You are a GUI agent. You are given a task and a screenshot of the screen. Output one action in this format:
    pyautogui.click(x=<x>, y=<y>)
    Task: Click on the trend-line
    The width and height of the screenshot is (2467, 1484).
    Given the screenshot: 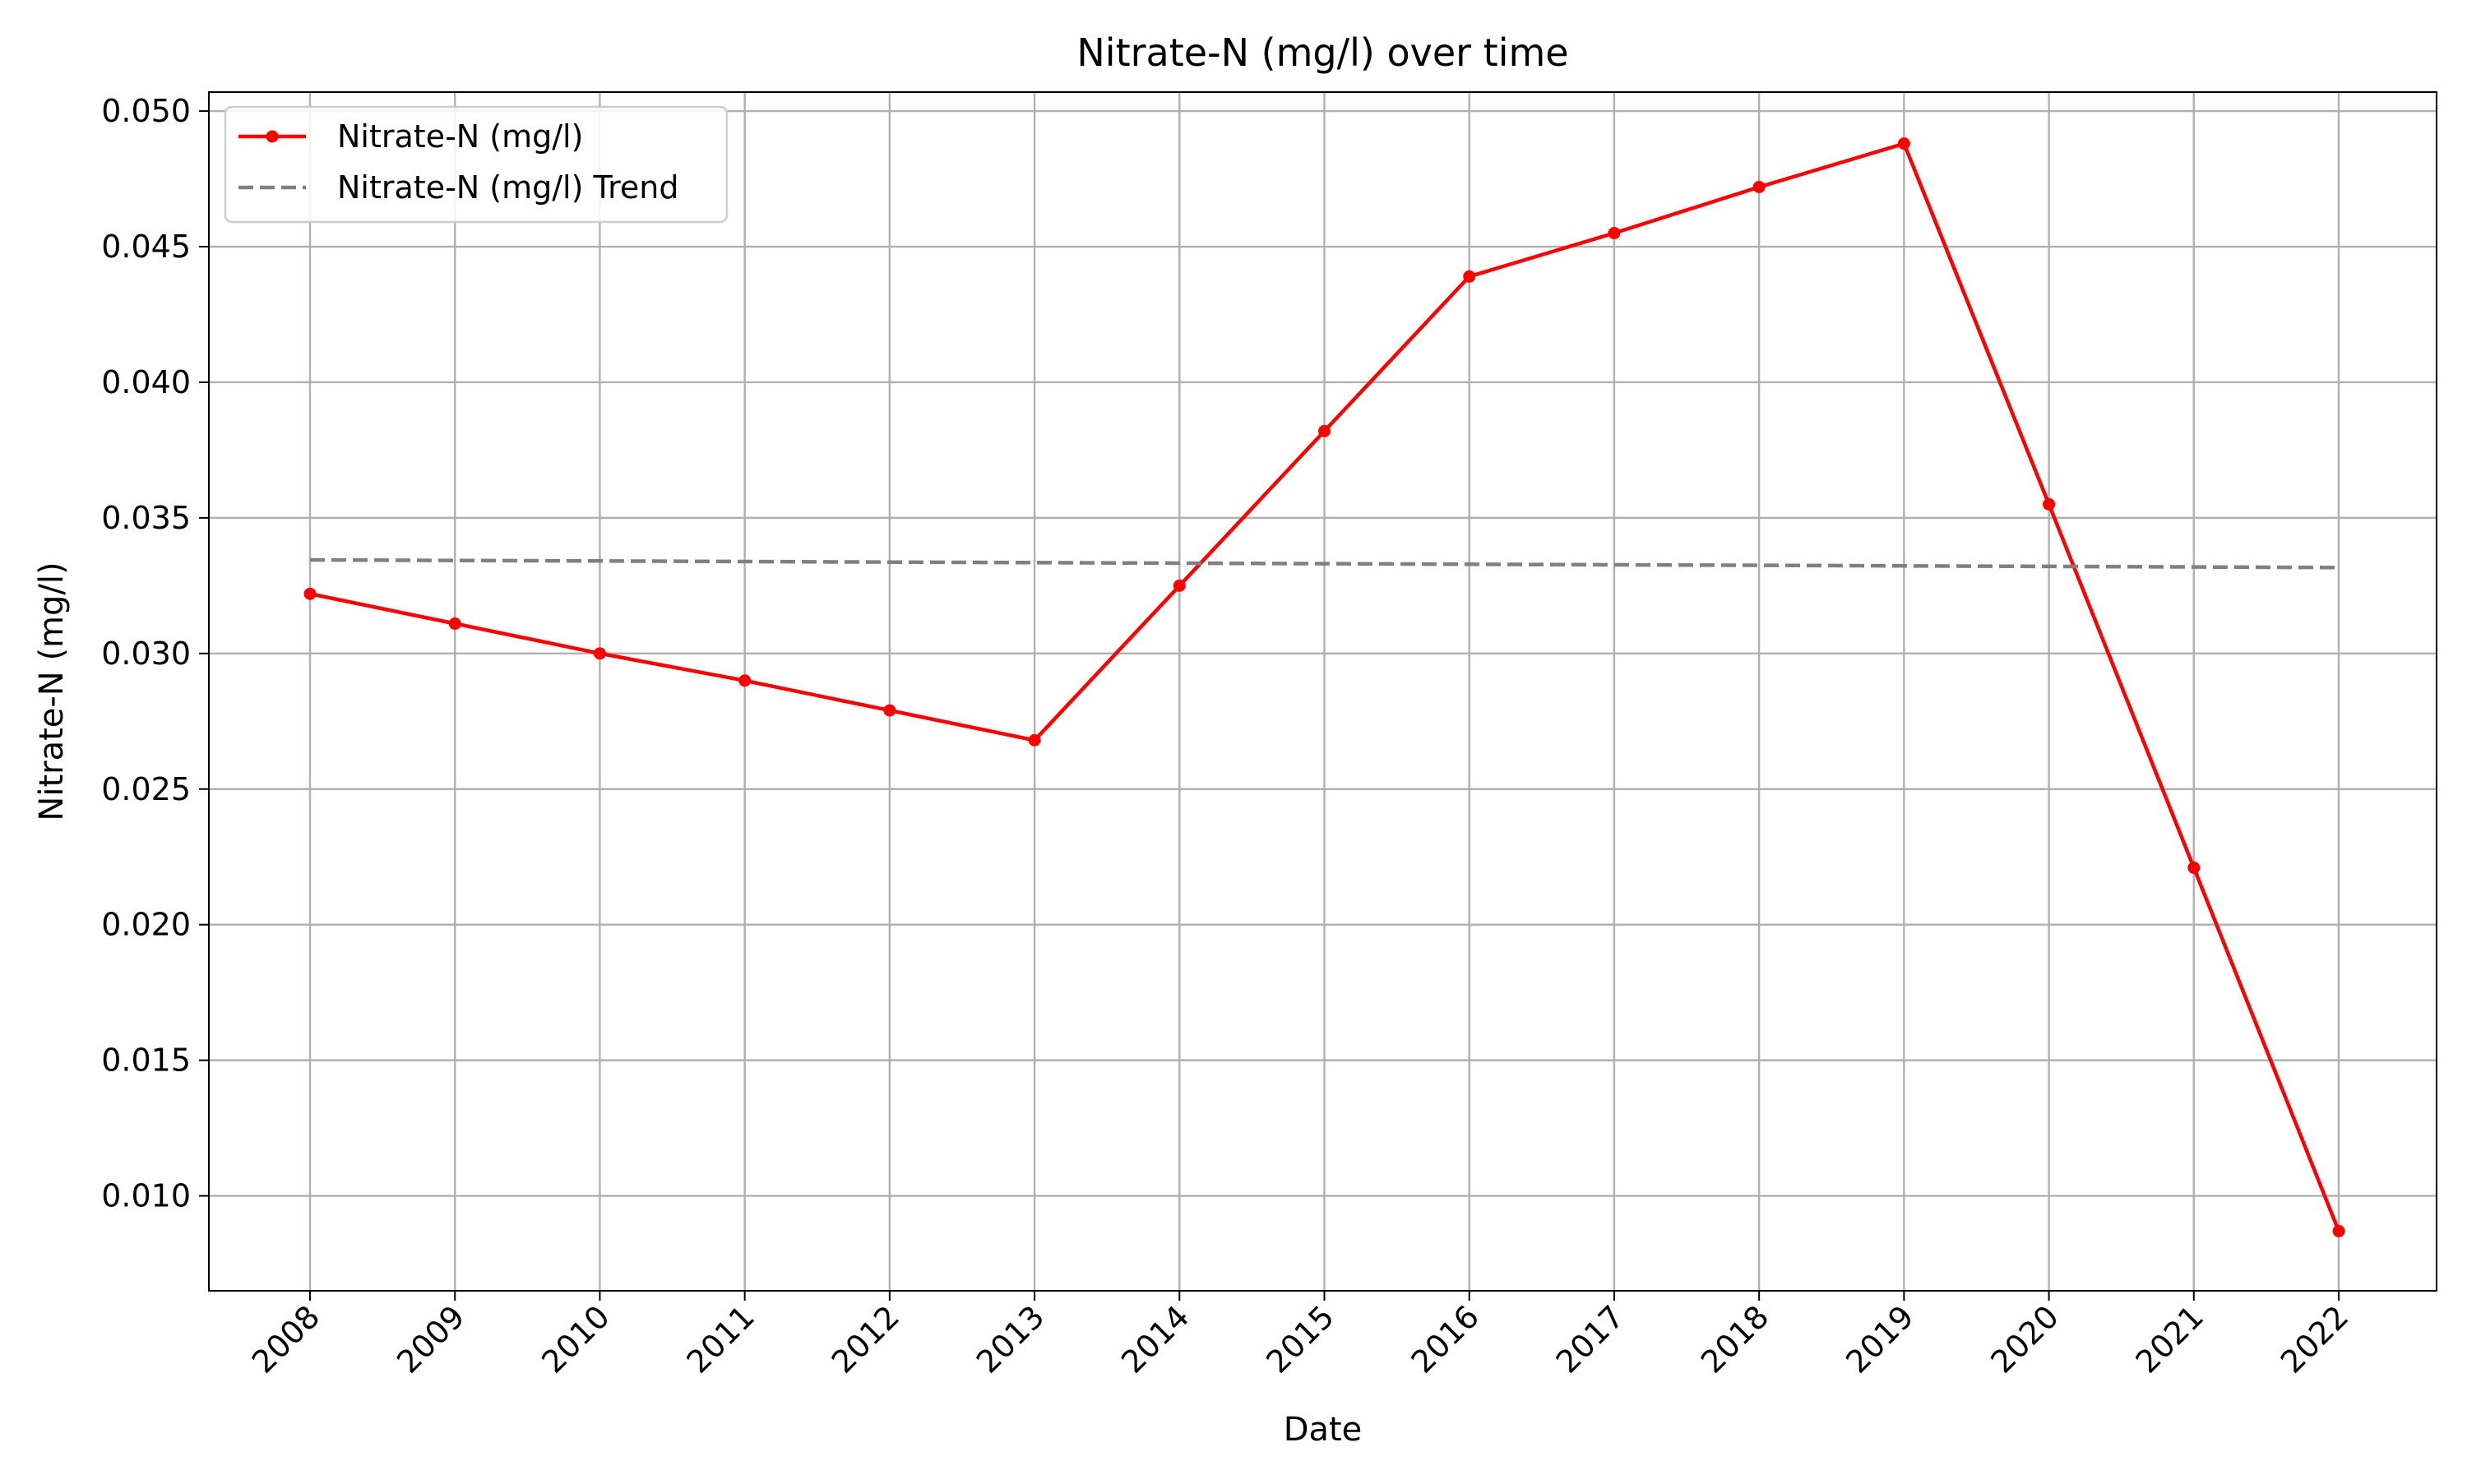 What is the action you would take?
    pyautogui.click(x=1324, y=563)
    